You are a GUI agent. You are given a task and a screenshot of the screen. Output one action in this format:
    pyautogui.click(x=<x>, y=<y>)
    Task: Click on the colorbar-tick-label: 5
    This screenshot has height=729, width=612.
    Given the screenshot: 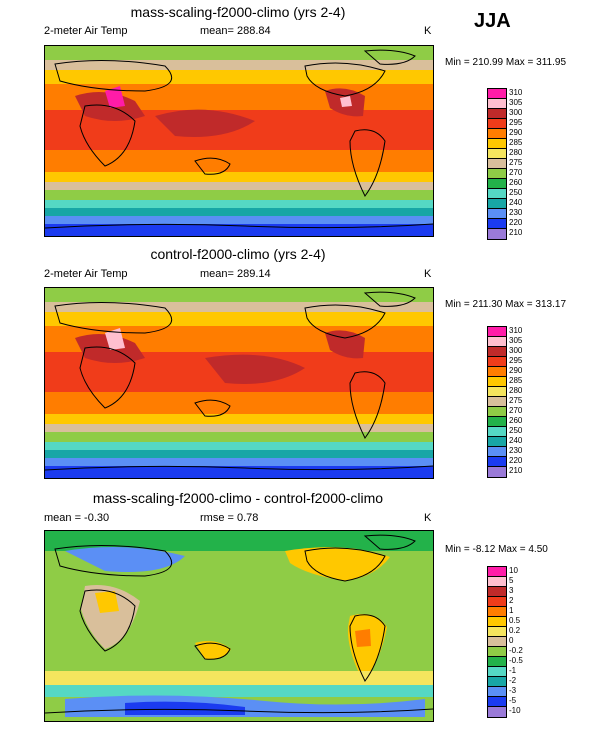 What is the action you would take?
    pyautogui.click(x=511, y=580)
    